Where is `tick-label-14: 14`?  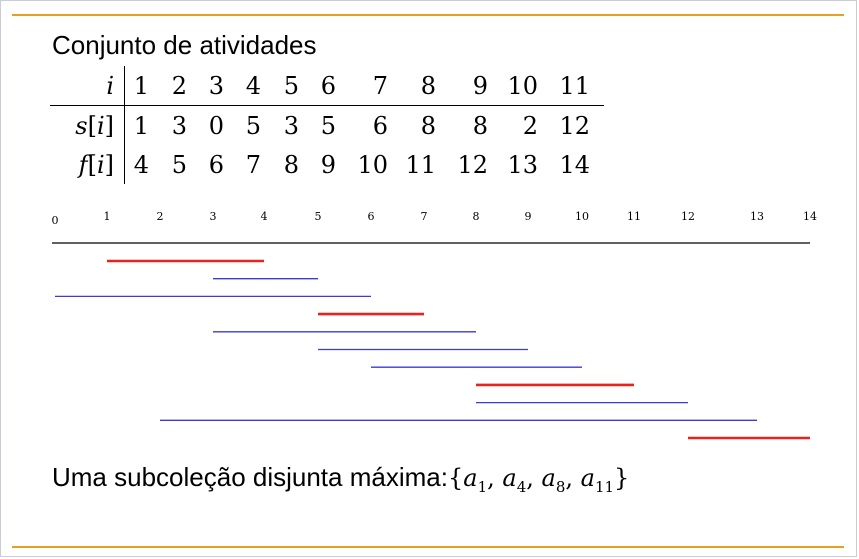
tick-label-14: 14 is located at coordinates (810, 216).